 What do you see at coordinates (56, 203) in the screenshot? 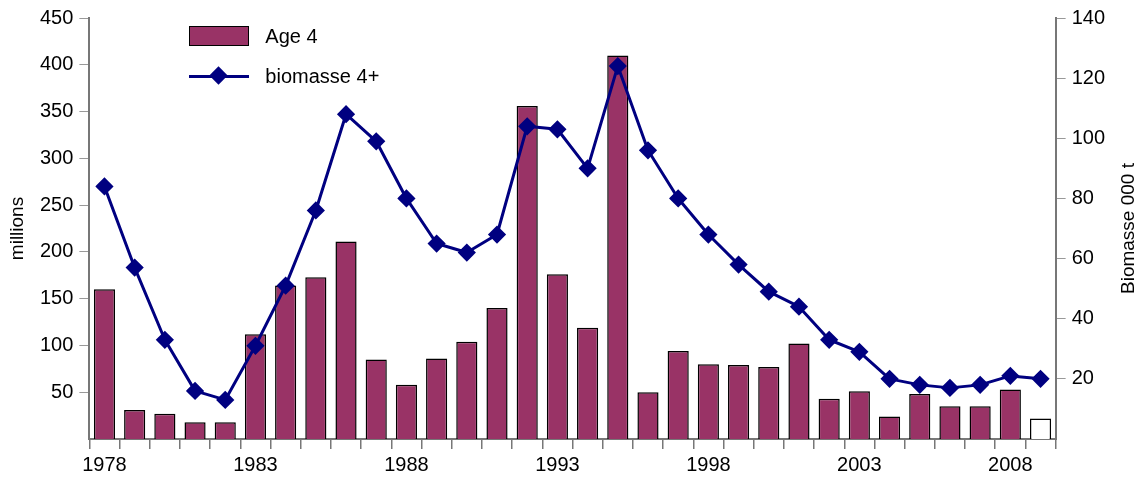
I see `y-tick-label: 250` at bounding box center [56, 203].